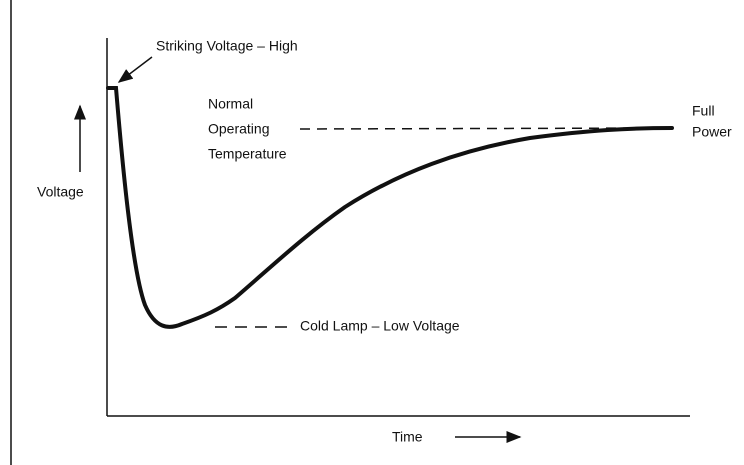 The width and height of the screenshot is (744, 465). Describe the element at coordinates (227, 46) in the screenshot. I see `annotation: Striking Voltage – High` at that location.